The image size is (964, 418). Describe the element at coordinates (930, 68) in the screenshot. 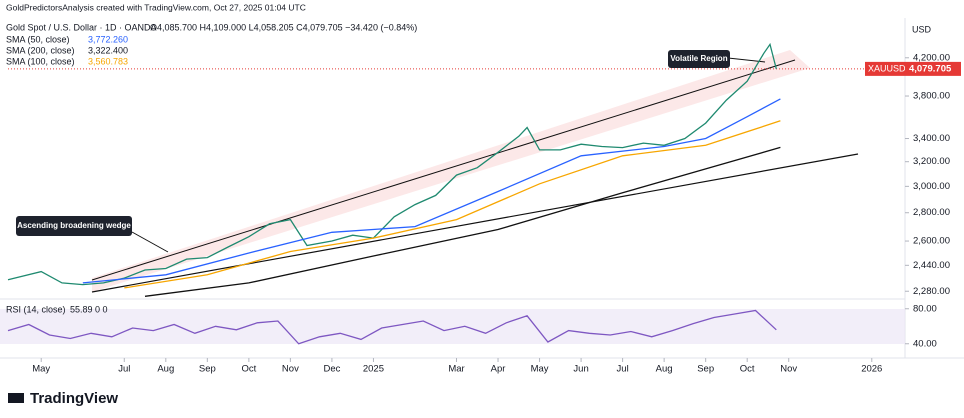

I see `price-tag-label: 4,079.705` at that location.